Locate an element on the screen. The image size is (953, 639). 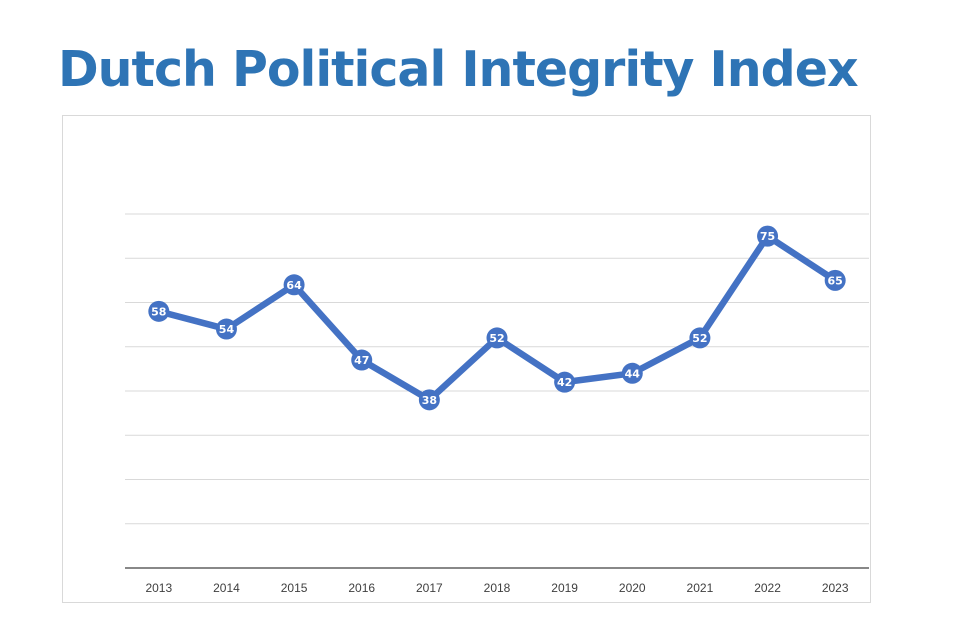
data-label: 58 is located at coordinates (158, 311).